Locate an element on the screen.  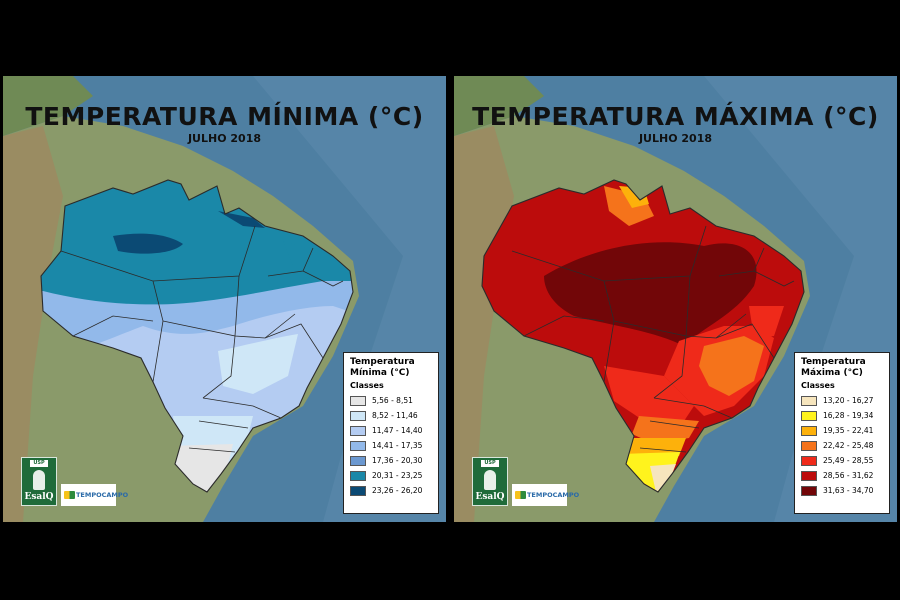
legend-label: 22,42 - 25,48 is located at coordinates (848, 445).